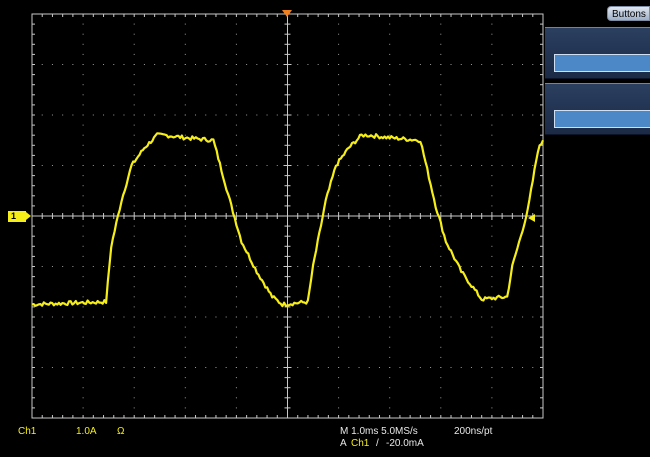 Image resolution: width=650 pixels, height=457 pixels. What do you see at coordinates (343, 443) in the screenshot?
I see `trigger-prefix: A` at bounding box center [343, 443].